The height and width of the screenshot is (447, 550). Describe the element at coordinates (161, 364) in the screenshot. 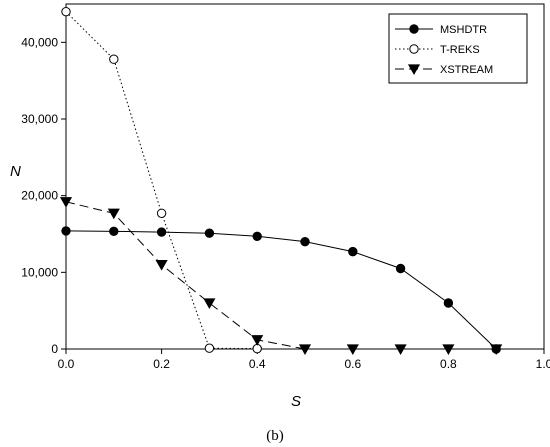

I see `x-tick-label: 0.2` at that location.